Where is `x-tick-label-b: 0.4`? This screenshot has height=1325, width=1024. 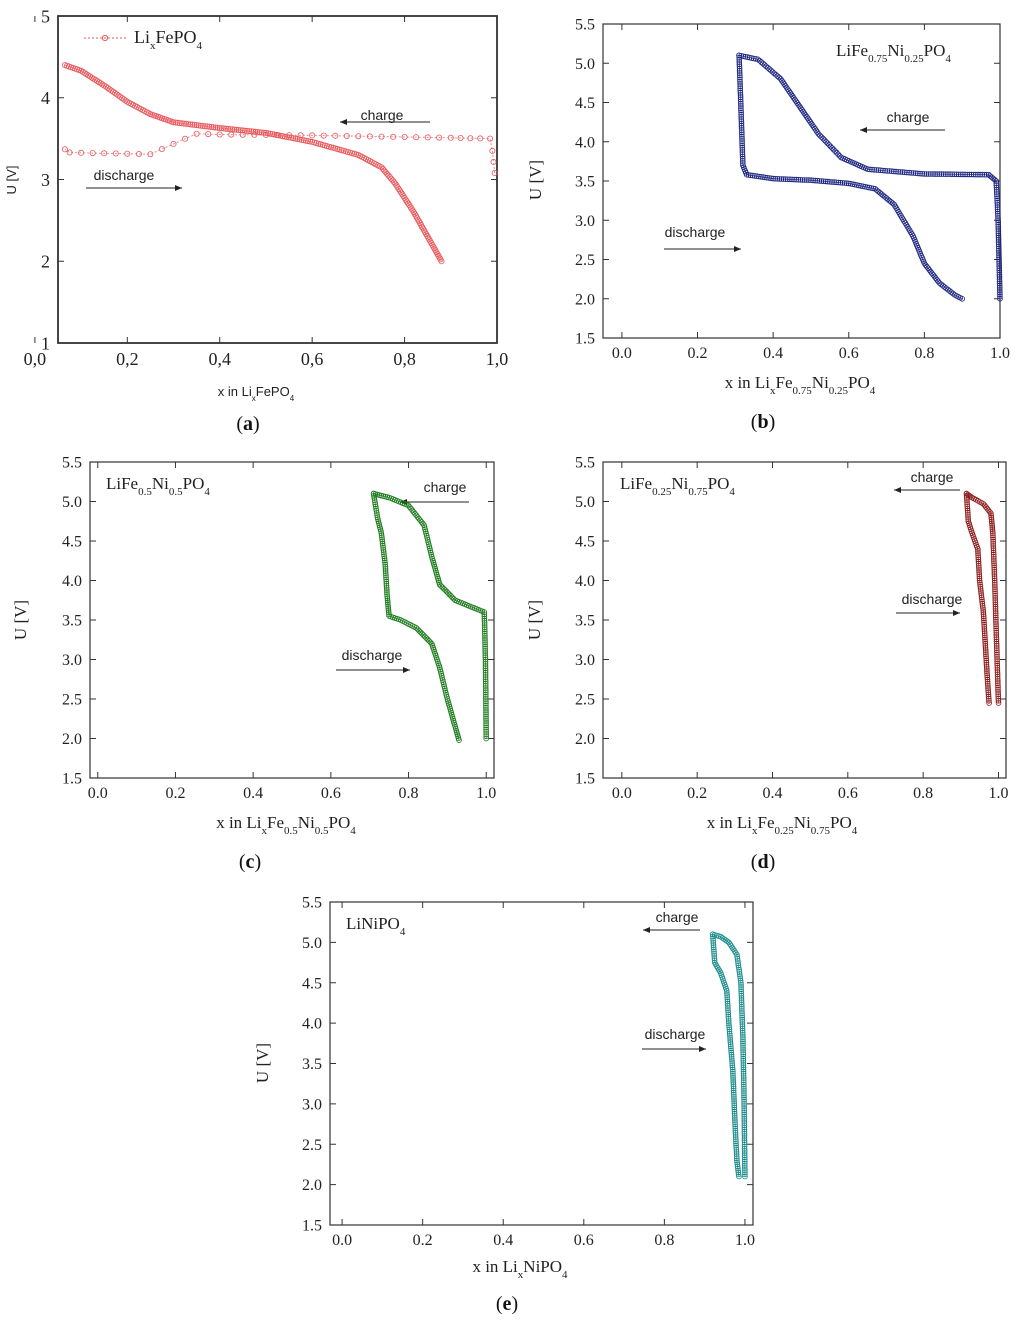
x-tick-label-b: 0.4 is located at coordinates (773, 353).